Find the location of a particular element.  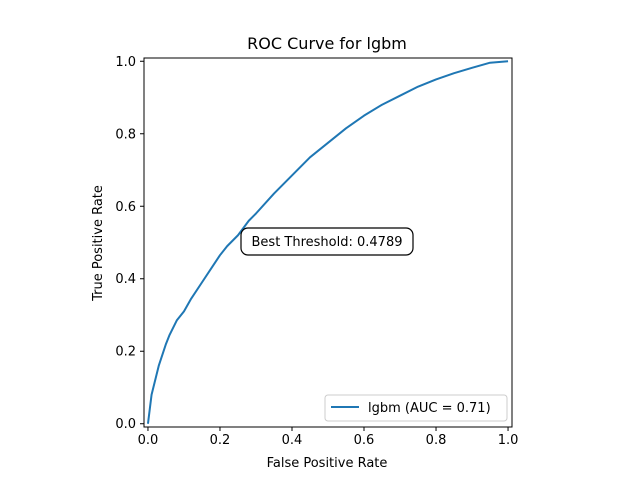

best-threshold-annotation: Best Threshold: 0.4789 is located at coordinates (327, 242).